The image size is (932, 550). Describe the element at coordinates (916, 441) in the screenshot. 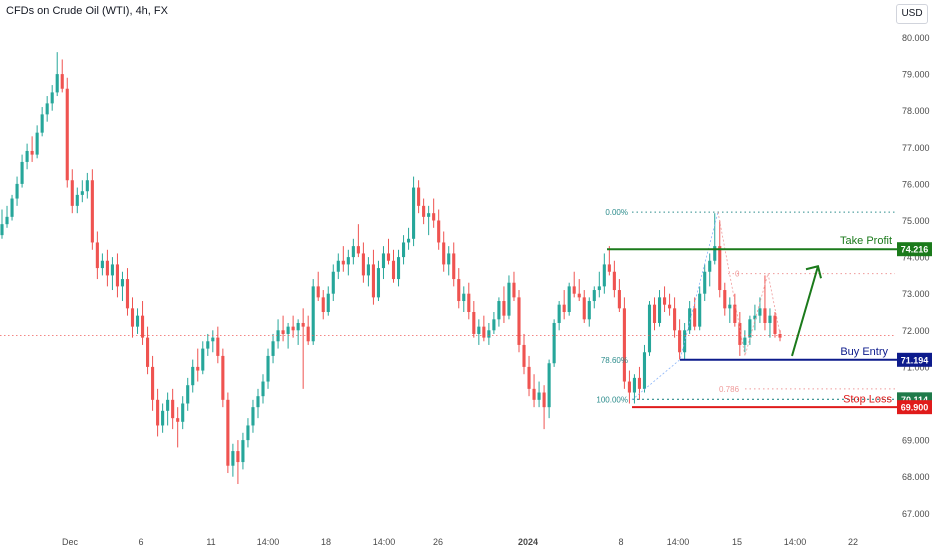

I see `y-tick-label: 69.000` at that location.